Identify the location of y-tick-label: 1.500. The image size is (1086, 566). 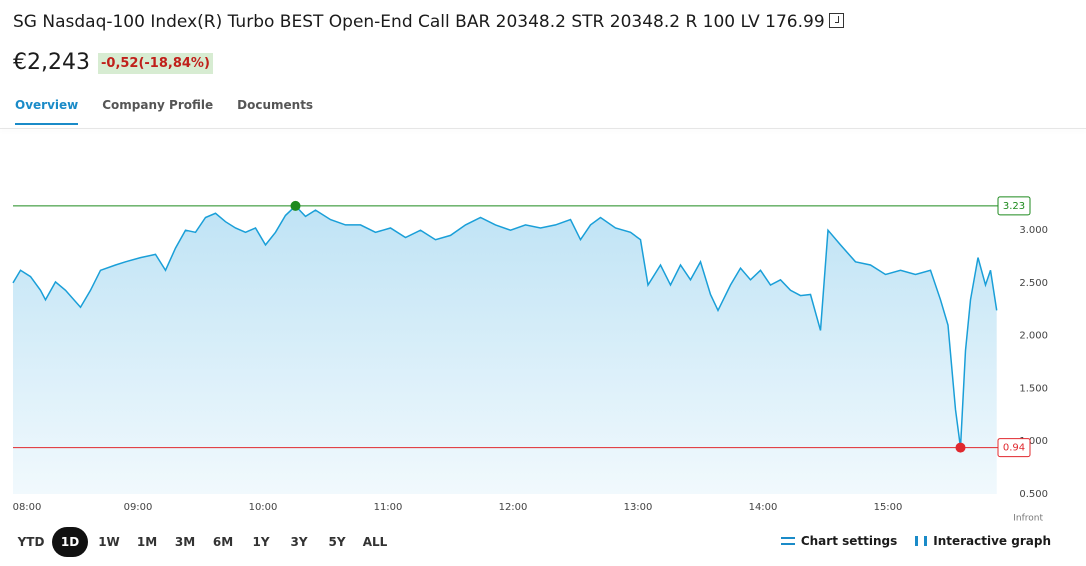
(1033, 388).